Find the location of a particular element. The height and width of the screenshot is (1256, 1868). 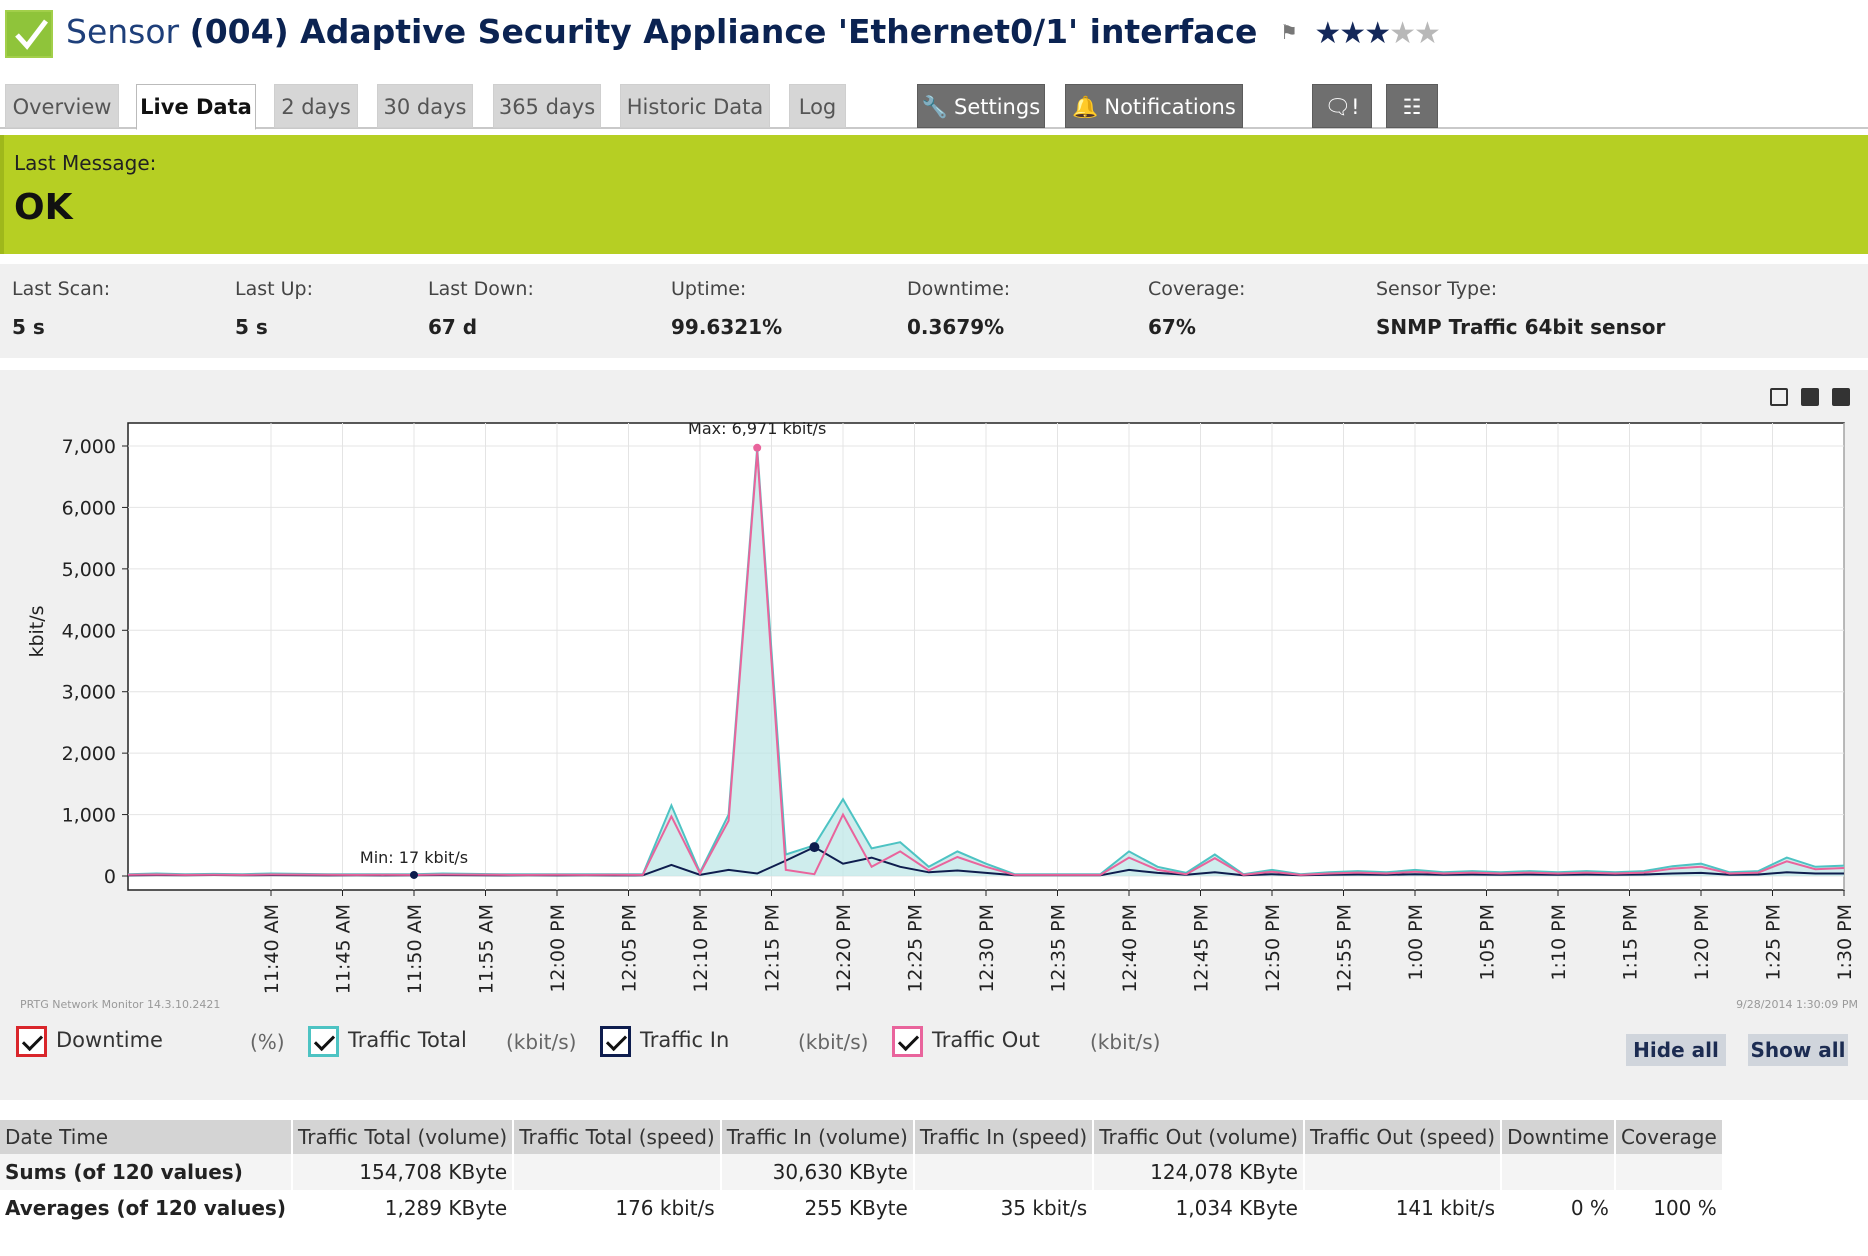

table-cell: 1,034 KByte is located at coordinates (1199, 1208).